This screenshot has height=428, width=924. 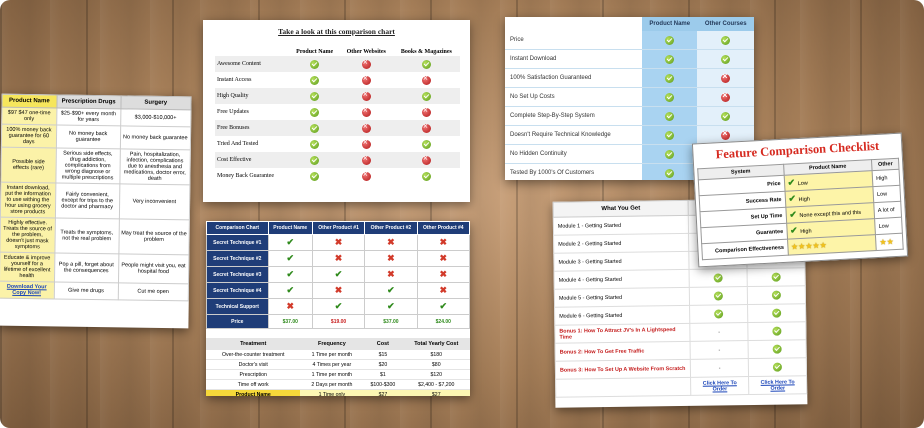 I want to click on table-cell: 1 Time per month, so click(x=332, y=374).